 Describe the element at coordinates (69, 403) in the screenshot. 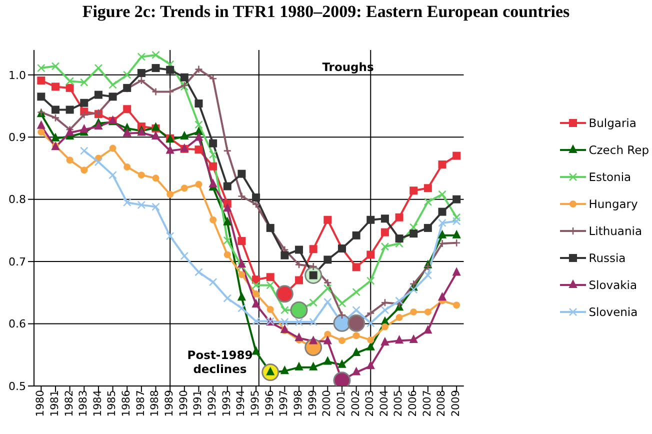

I see `x-tick-label: 1982` at that location.